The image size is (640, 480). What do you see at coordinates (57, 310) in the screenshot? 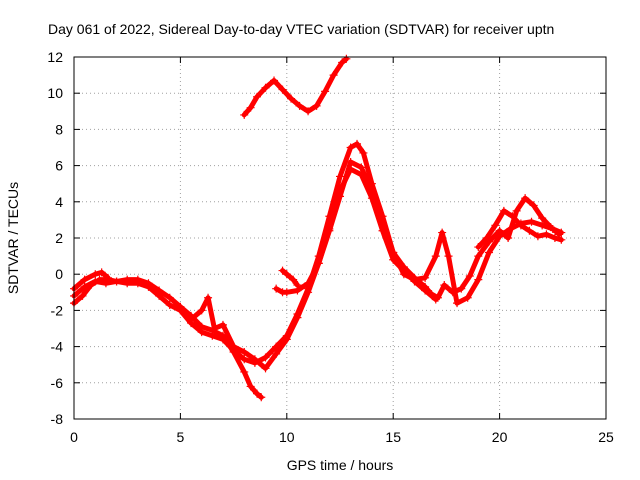
I see `y-tick-label: -2` at bounding box center [57, 310].